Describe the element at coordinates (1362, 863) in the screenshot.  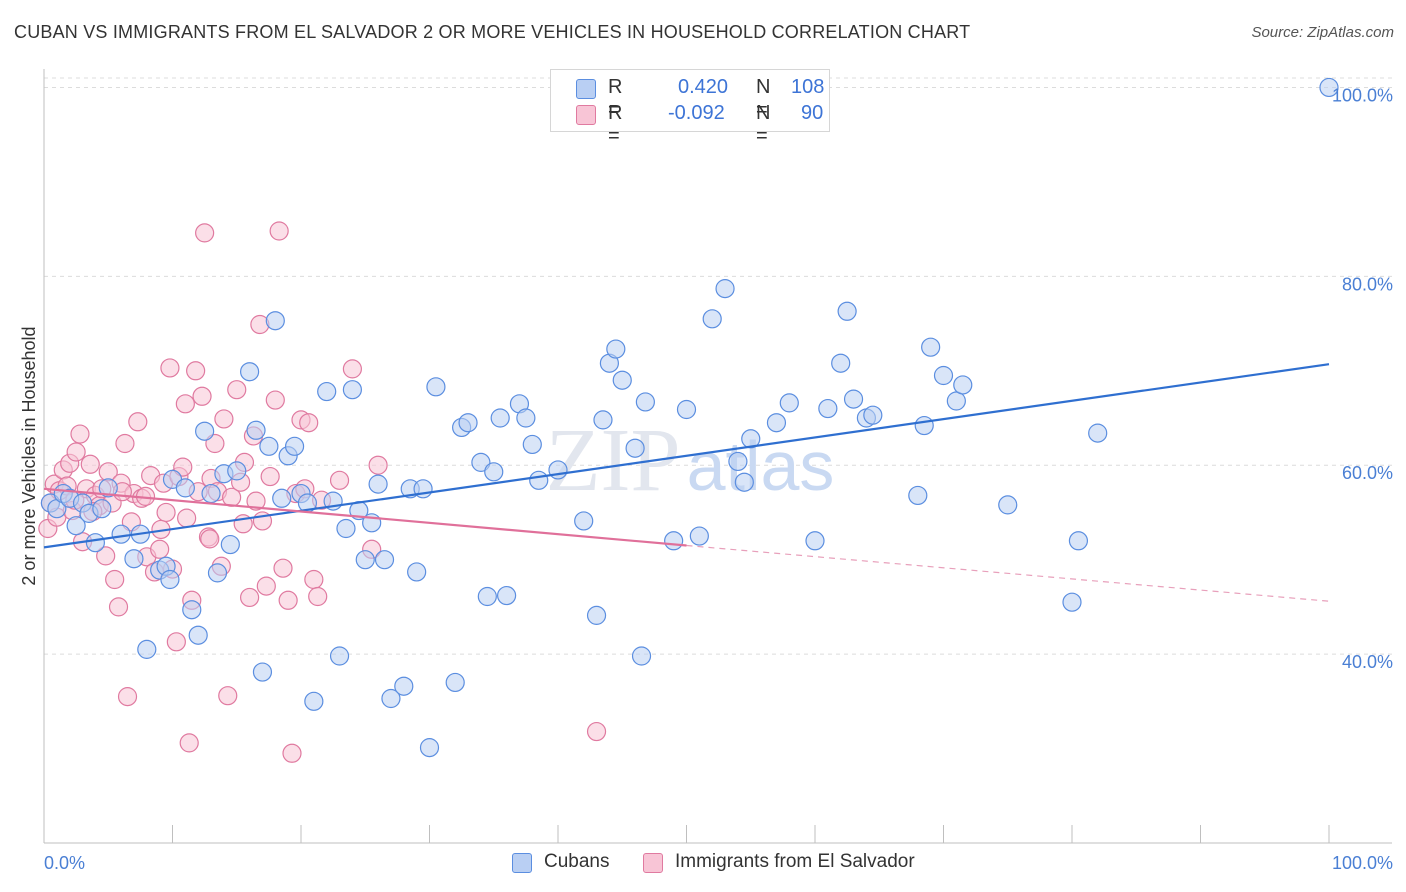
I see `x-tick-label-max: 100.0%` at that location.